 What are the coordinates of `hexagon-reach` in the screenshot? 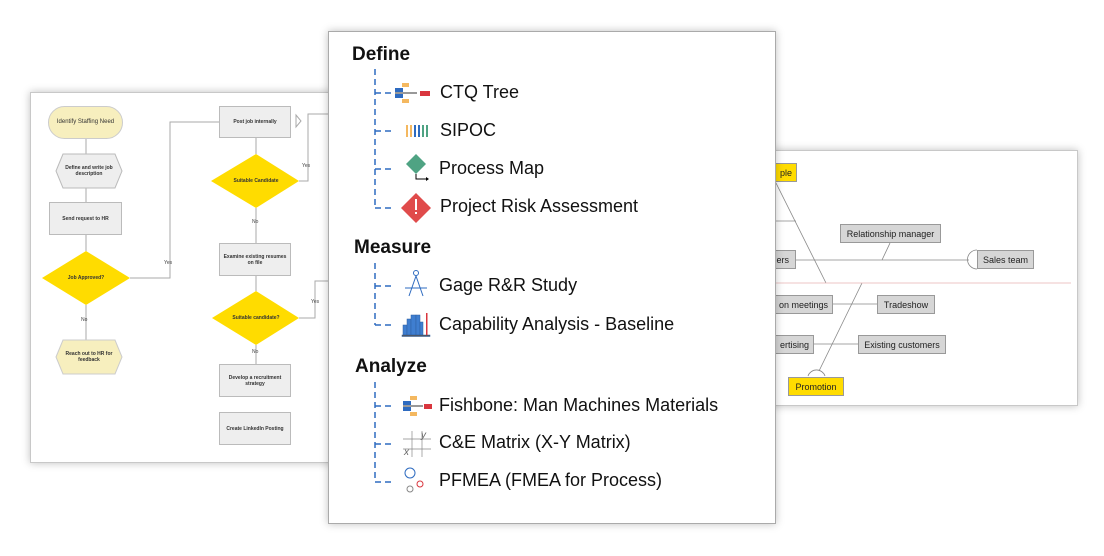 It's located at (89, 357).